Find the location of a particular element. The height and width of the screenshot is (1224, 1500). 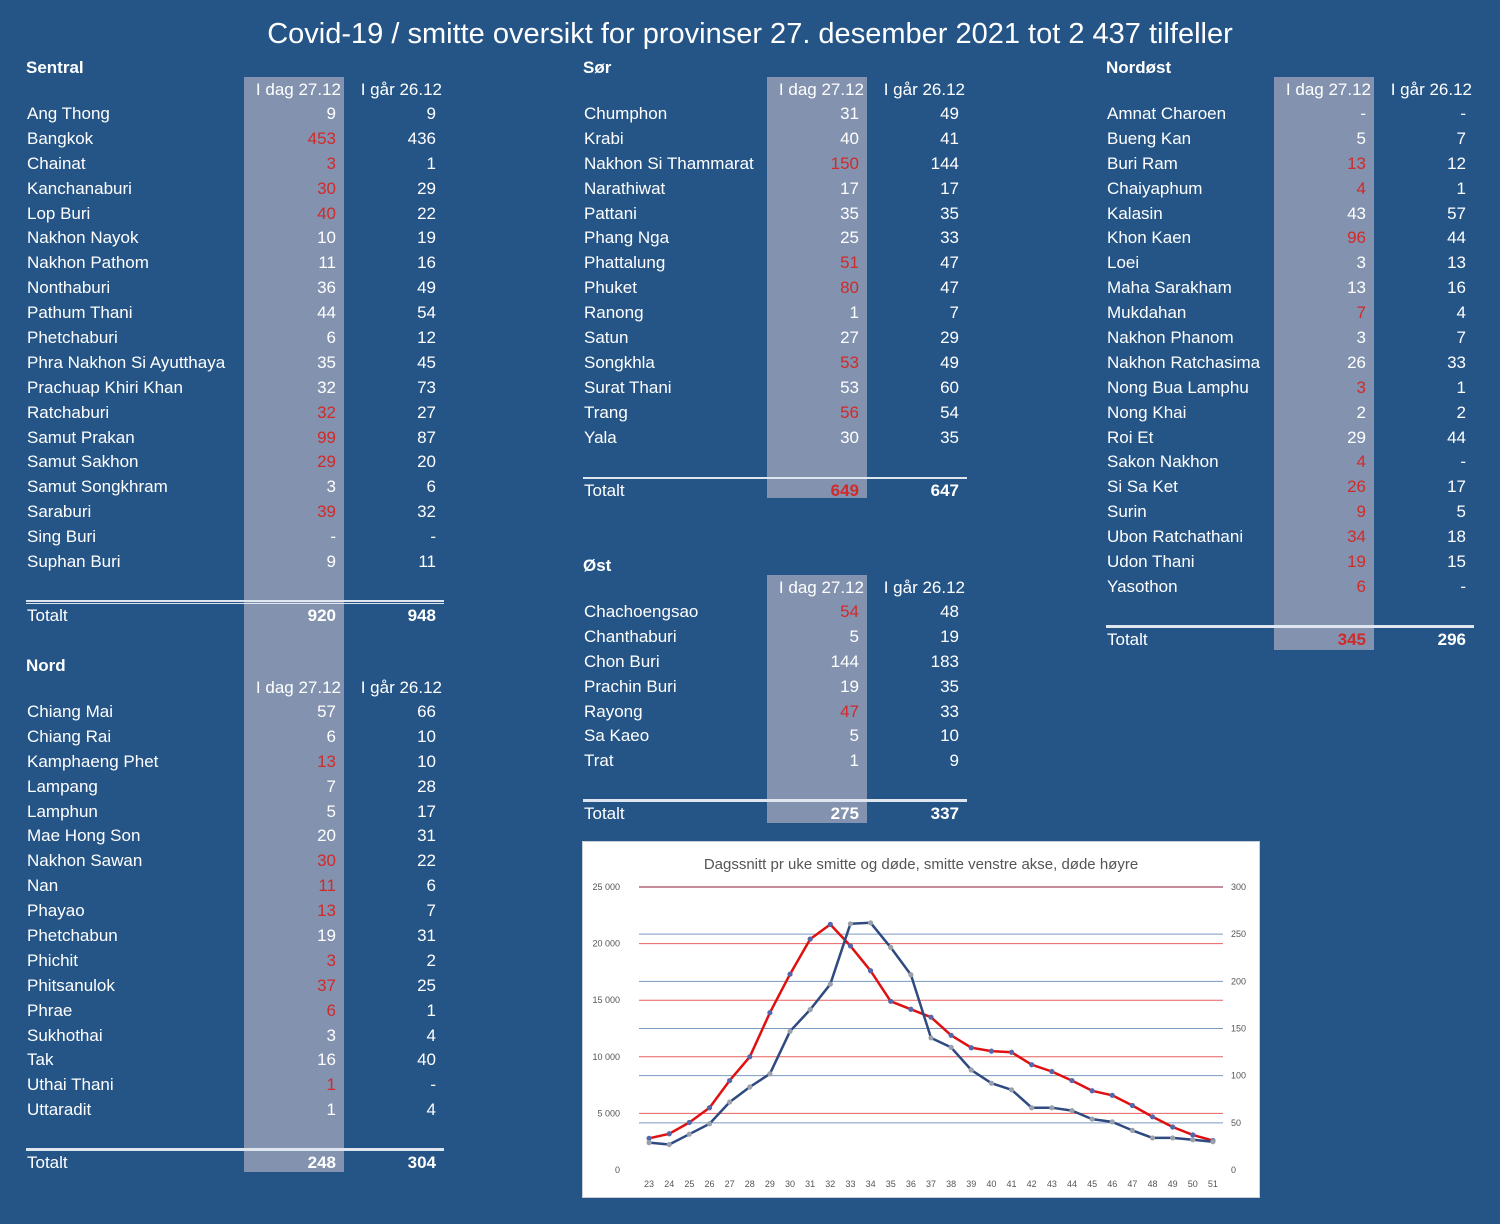

region-title: Sør is located at coordinates (597, 67).